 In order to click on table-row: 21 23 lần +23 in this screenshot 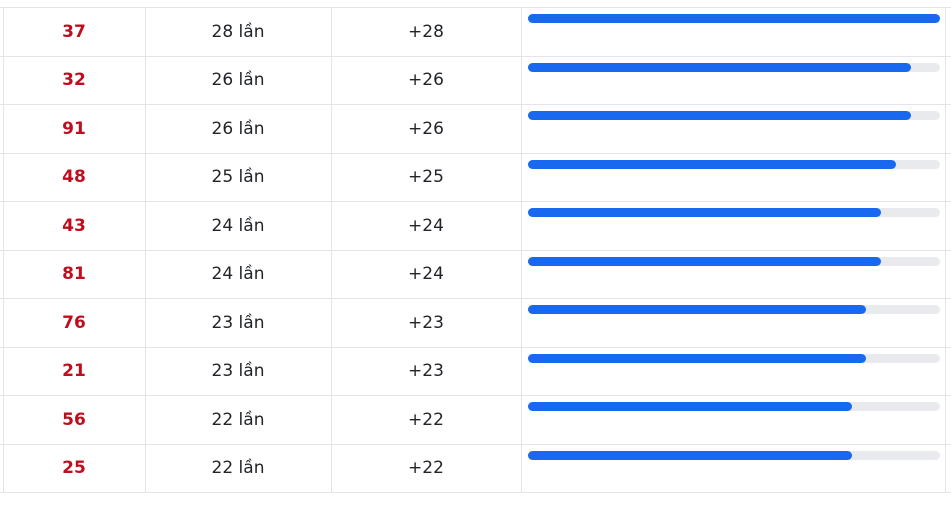, I will do `click(475, 371)`.